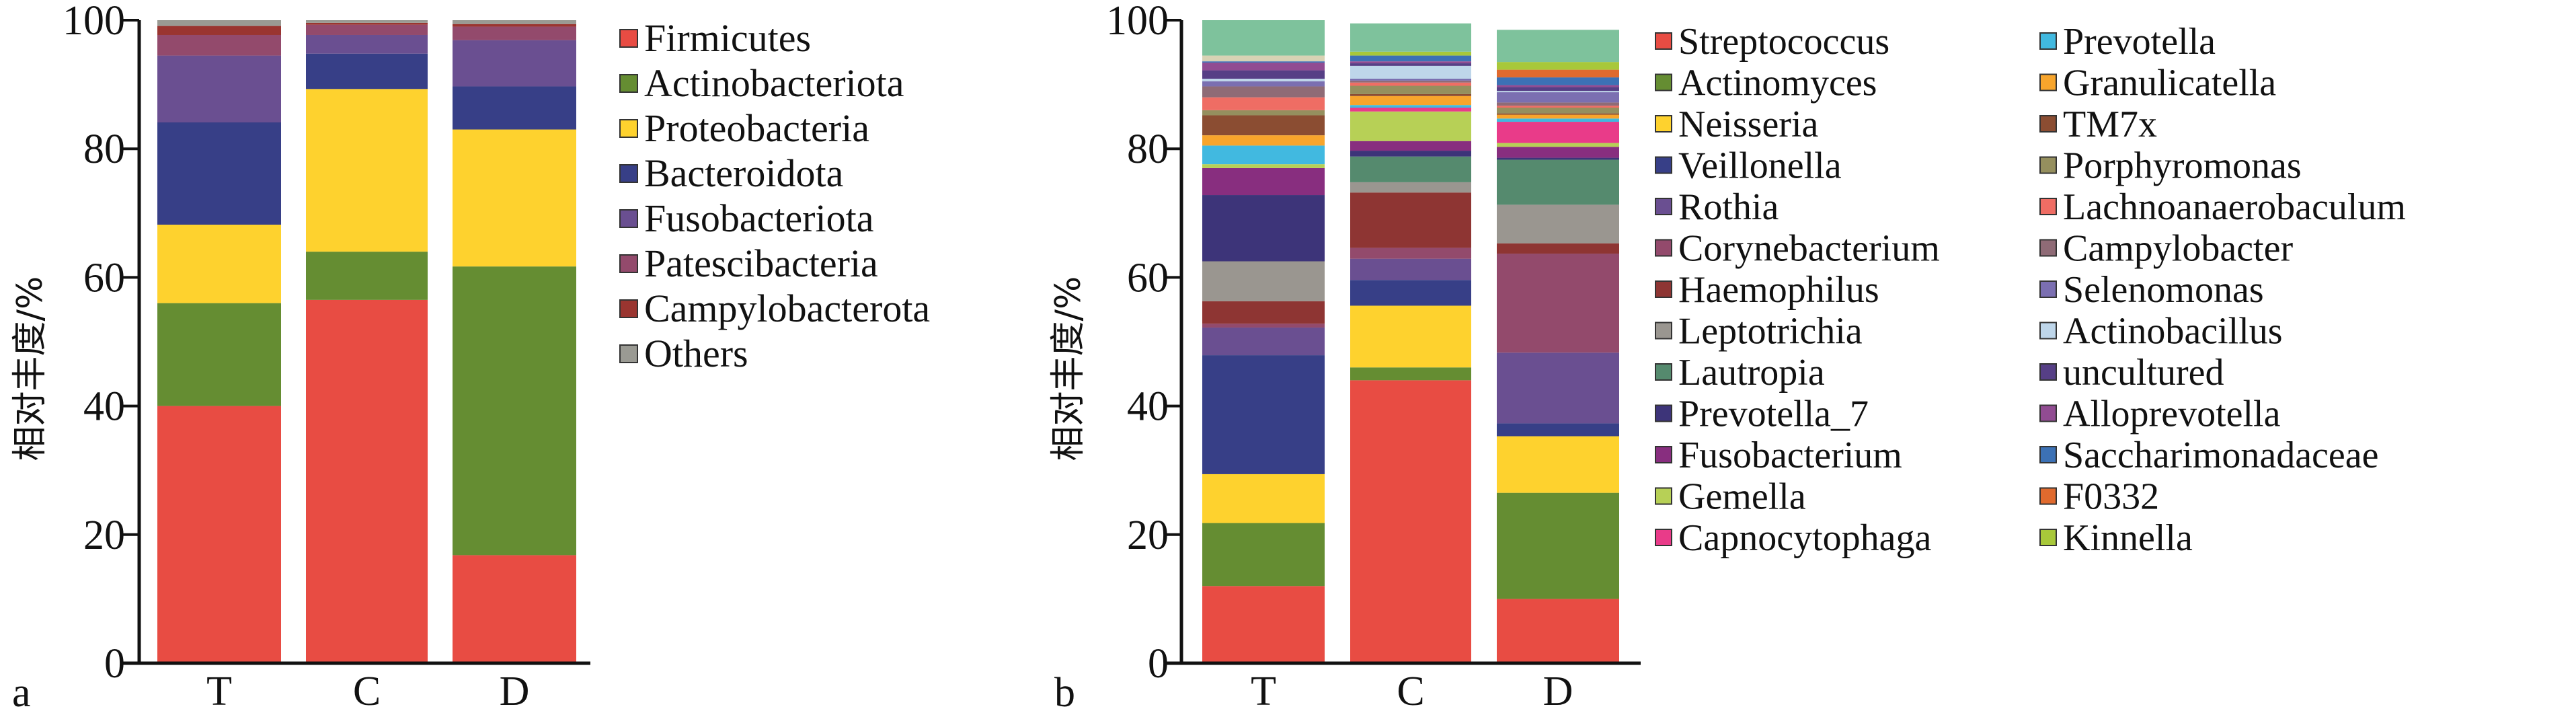  I want to click on bar-stack-D, so click(514, 341).